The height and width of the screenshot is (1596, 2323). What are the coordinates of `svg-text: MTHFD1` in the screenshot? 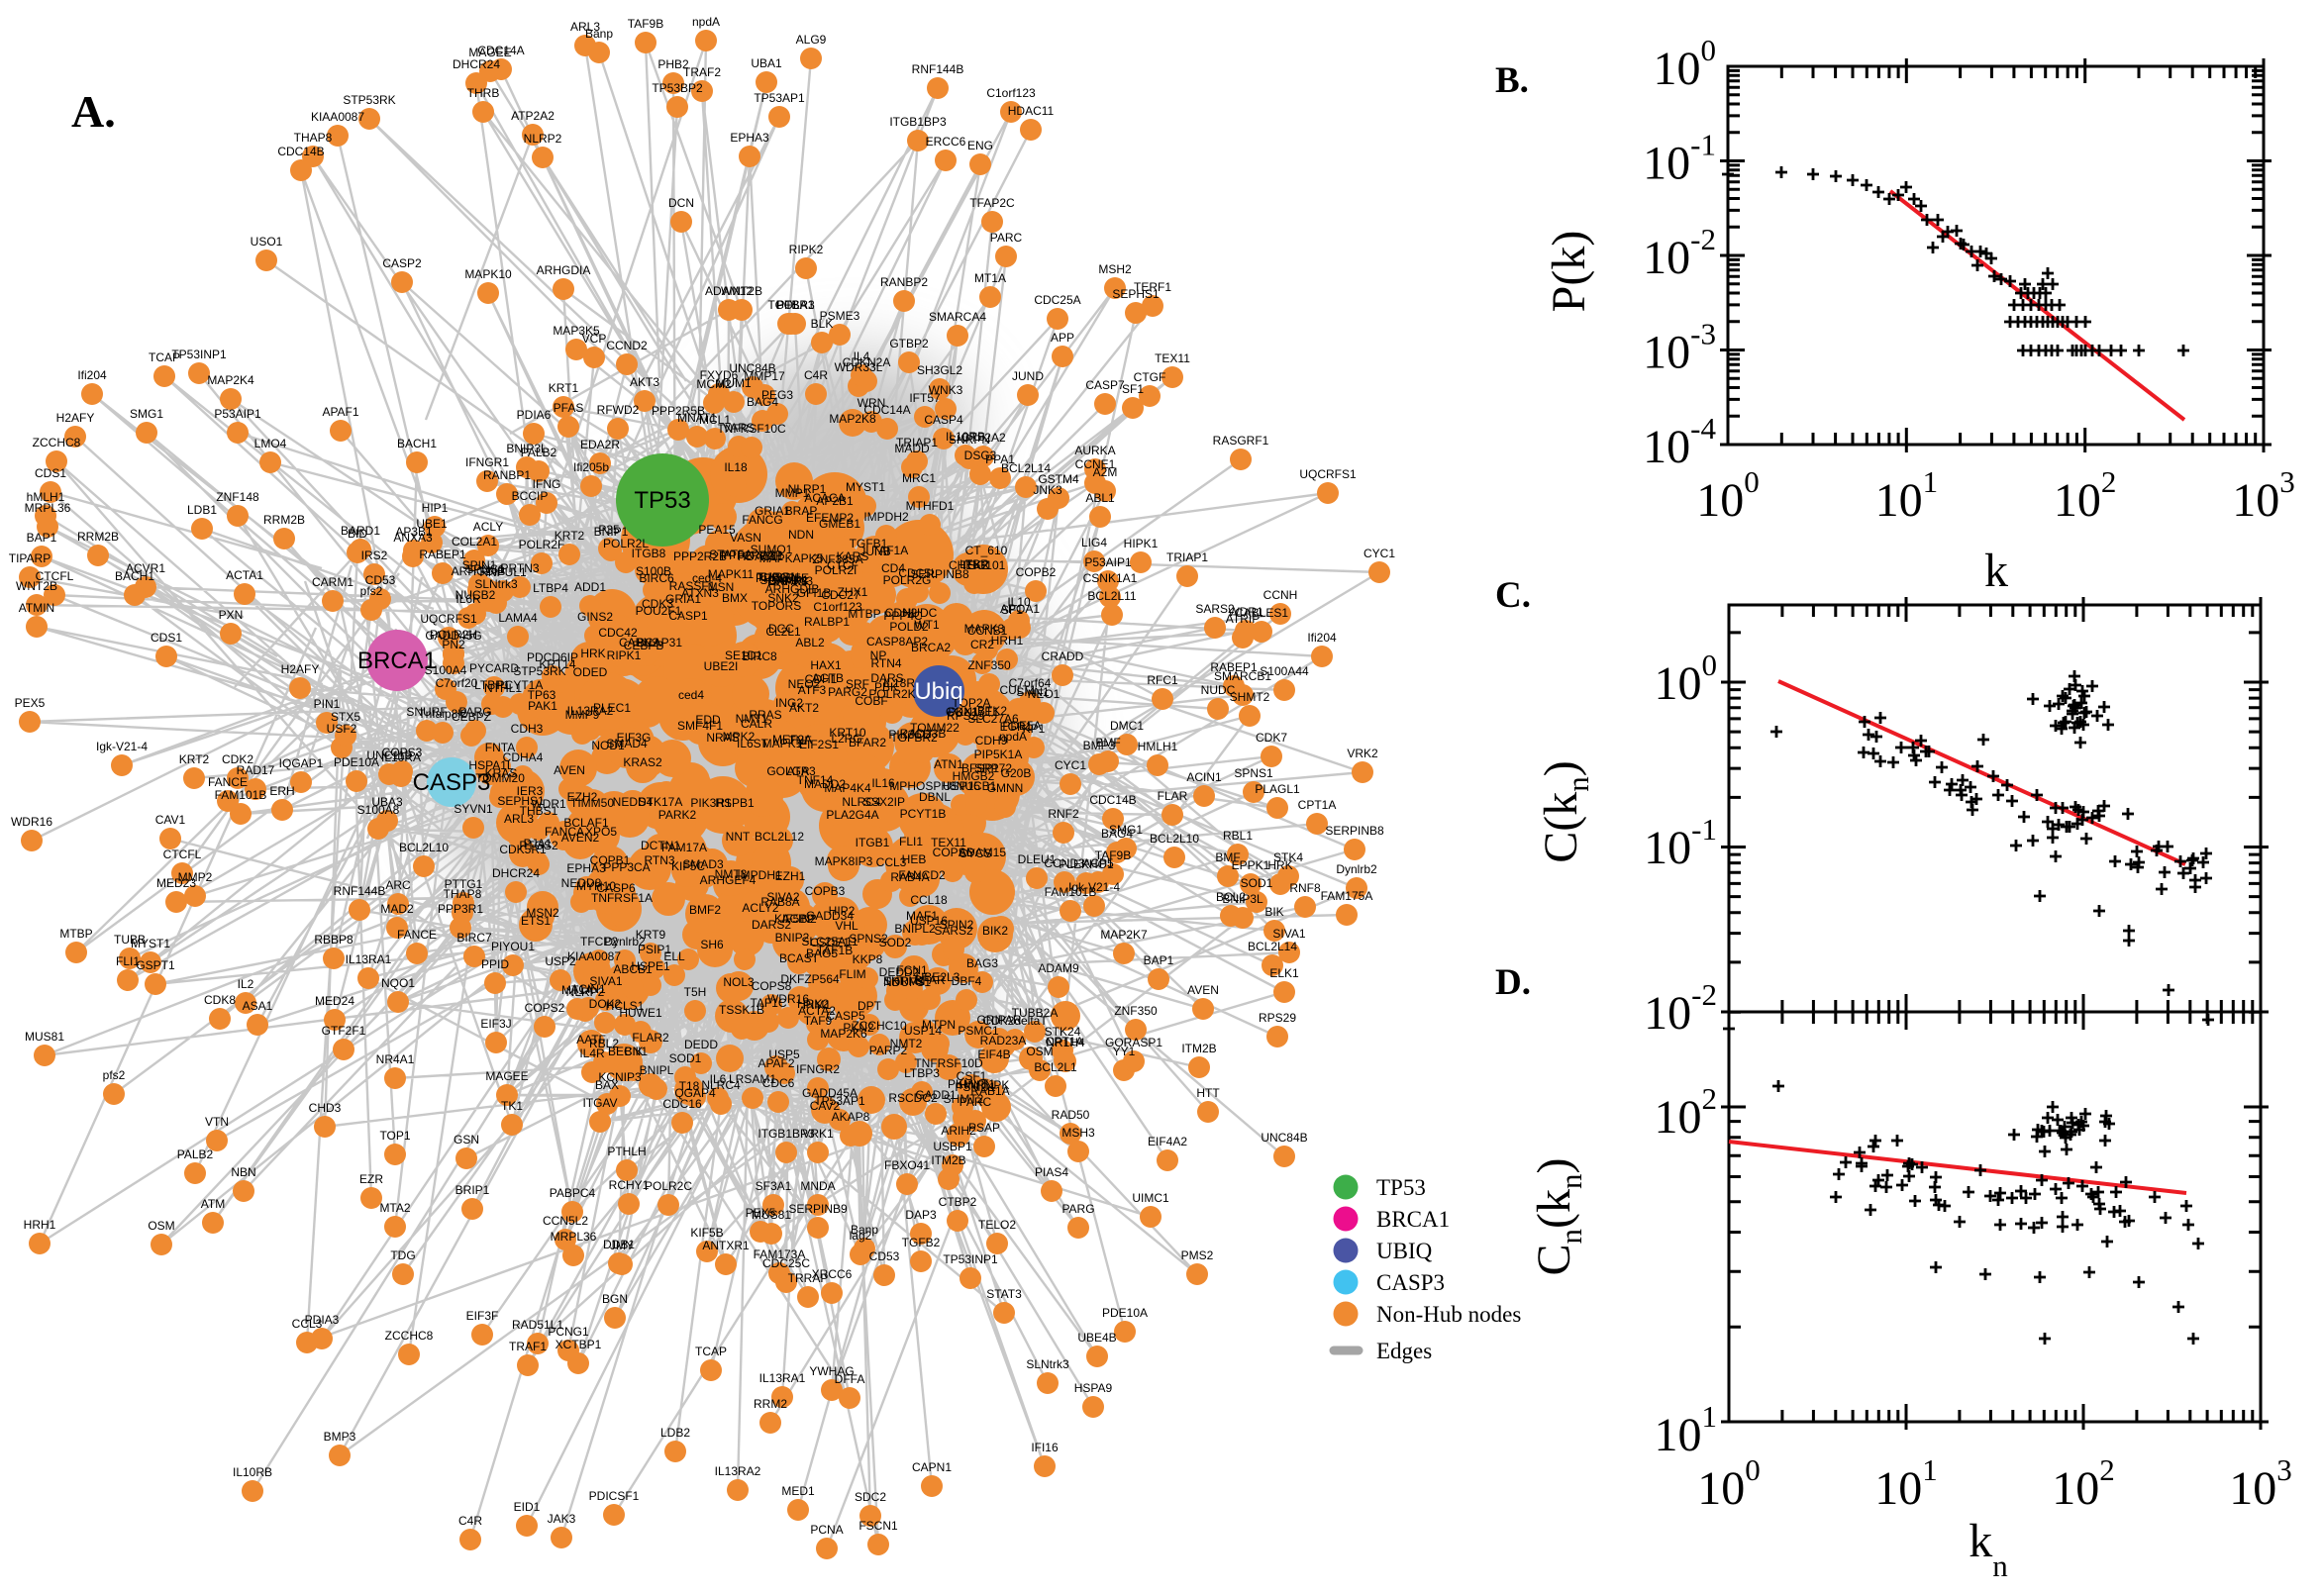 It's located at (930, 506).